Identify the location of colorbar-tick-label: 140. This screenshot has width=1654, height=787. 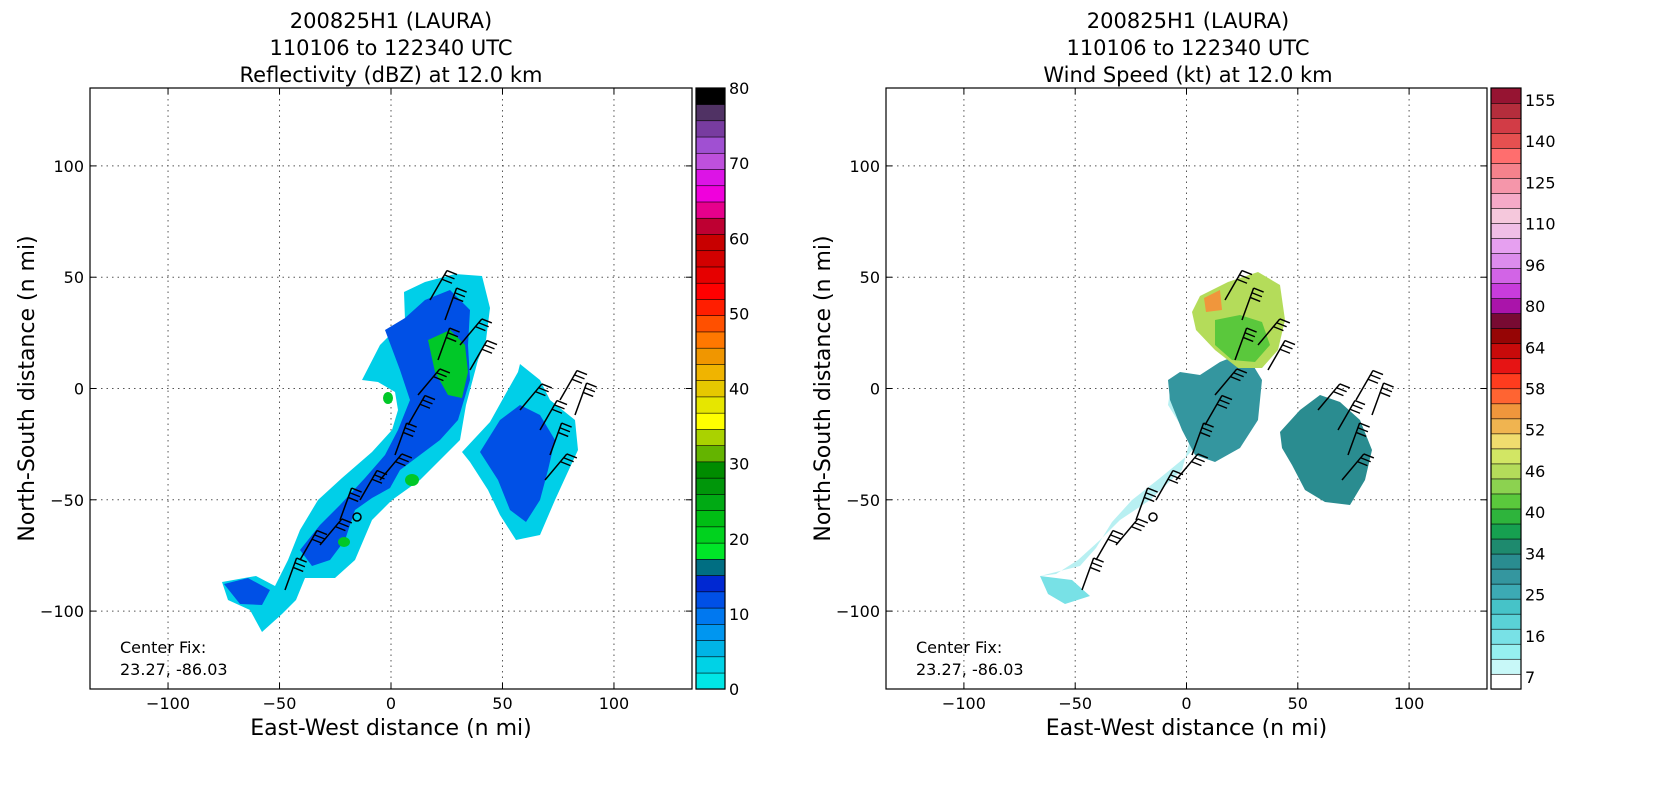
(1540, 141).